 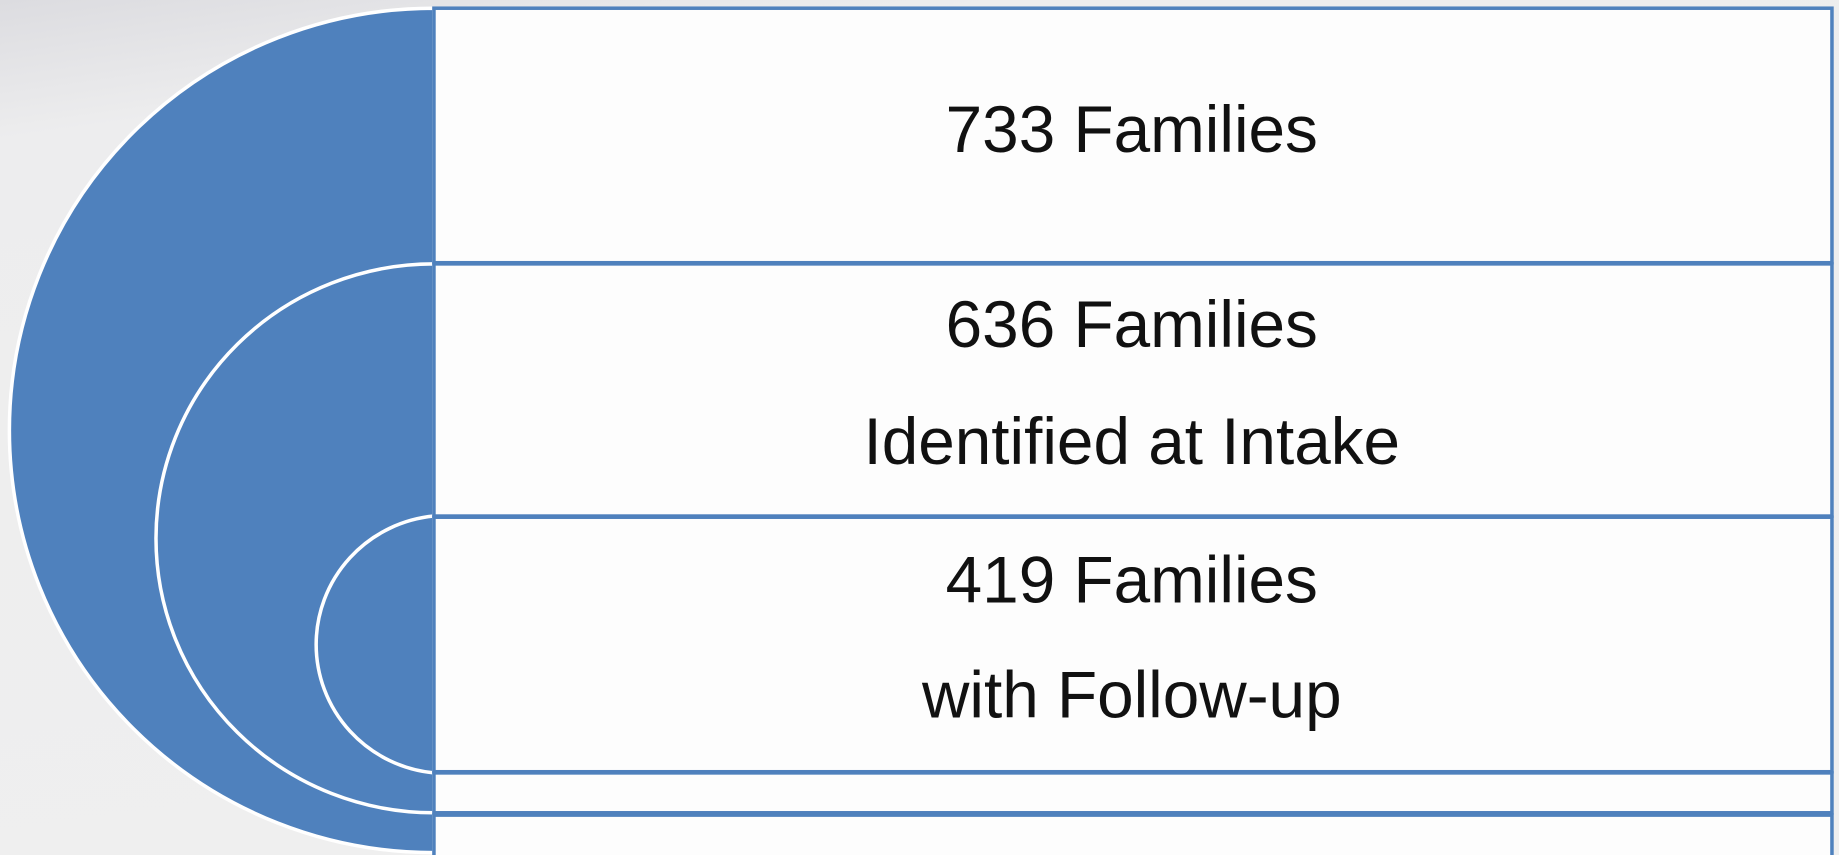 I want to click on node-text: 419 Families, so click(x=1132, y=580).